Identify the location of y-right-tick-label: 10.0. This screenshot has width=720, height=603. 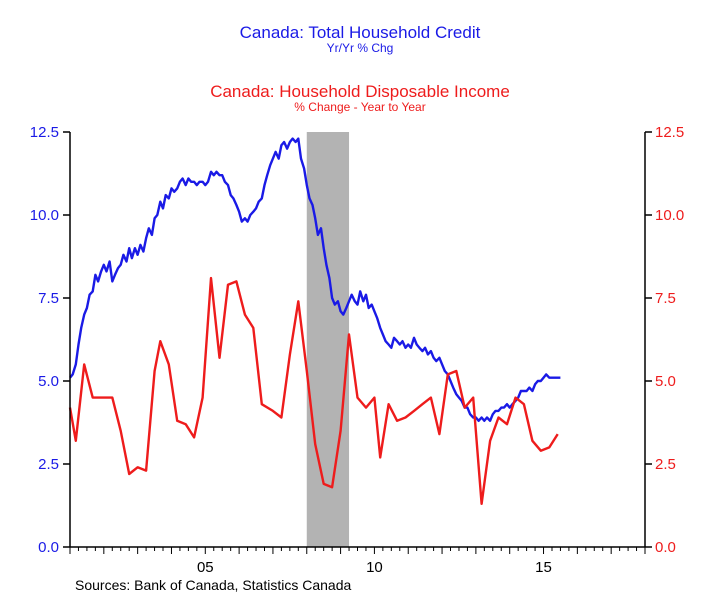
(669, 215).